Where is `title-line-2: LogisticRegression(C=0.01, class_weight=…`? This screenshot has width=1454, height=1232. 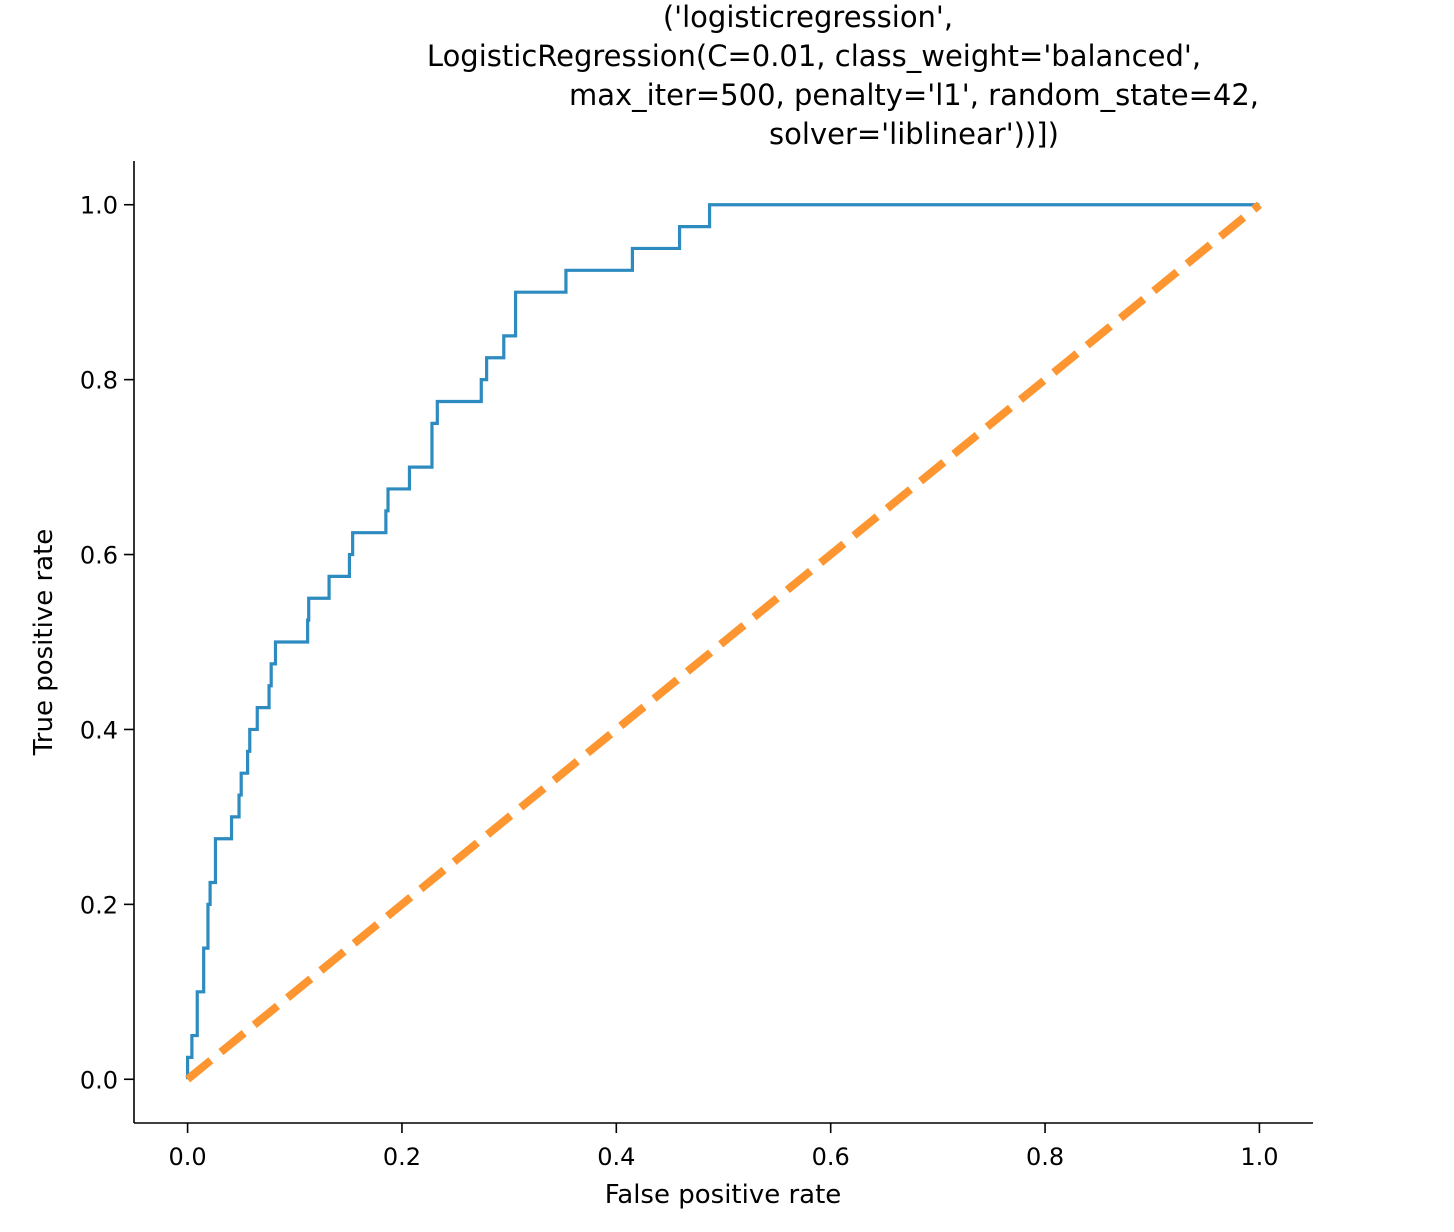 title-line-2: LogisticRegression(C=0.01, class_weight=… is located at coordinates (814, 56).